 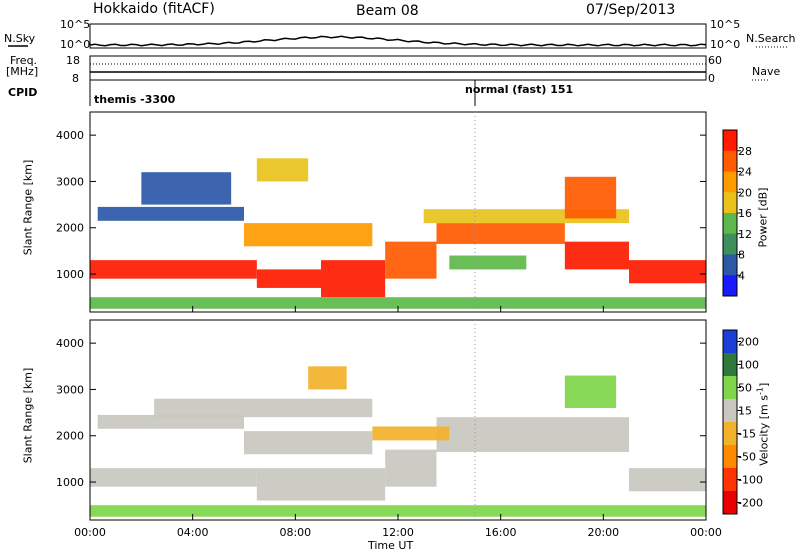 What do you see at coordinates (193, 532) in the screenshot?
I see `x-tick-label: 04:00` at bounding box center [193, 532].